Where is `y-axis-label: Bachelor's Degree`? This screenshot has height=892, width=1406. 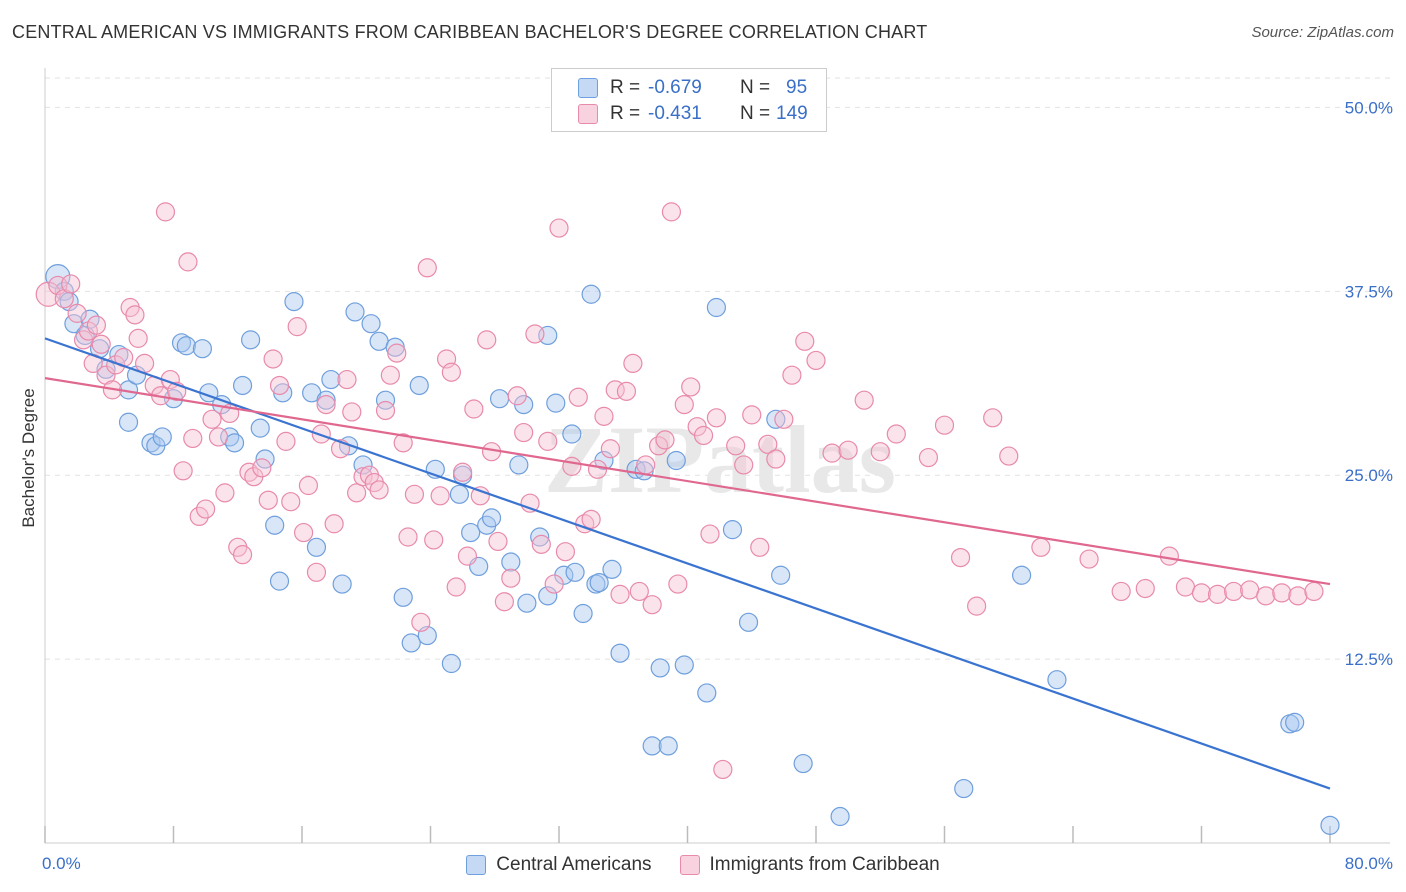
y-axis-label: Bachelor's Degree is located at coordinates (28, 457).